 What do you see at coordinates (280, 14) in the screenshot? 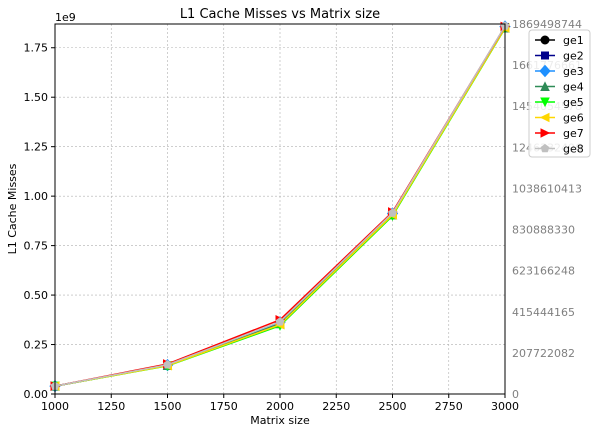
I see `chart-title: L1 Cache Misses vs Matrix size` at bounding box center [280, 14].